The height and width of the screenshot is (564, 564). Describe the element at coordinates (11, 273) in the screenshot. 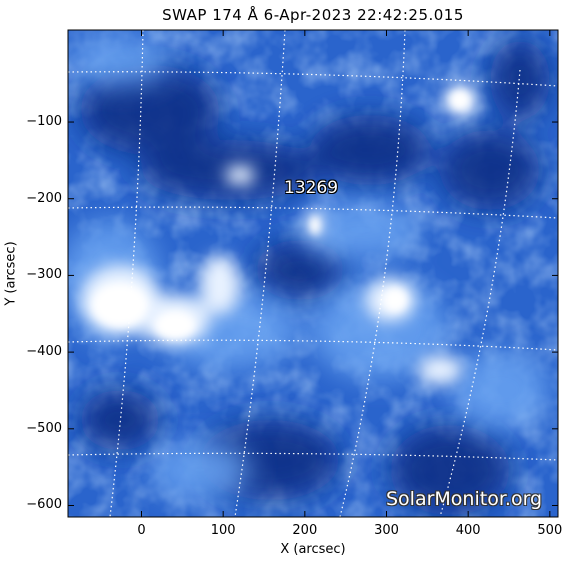

I see `y-axis-label: Y (arcsec)` at that location.